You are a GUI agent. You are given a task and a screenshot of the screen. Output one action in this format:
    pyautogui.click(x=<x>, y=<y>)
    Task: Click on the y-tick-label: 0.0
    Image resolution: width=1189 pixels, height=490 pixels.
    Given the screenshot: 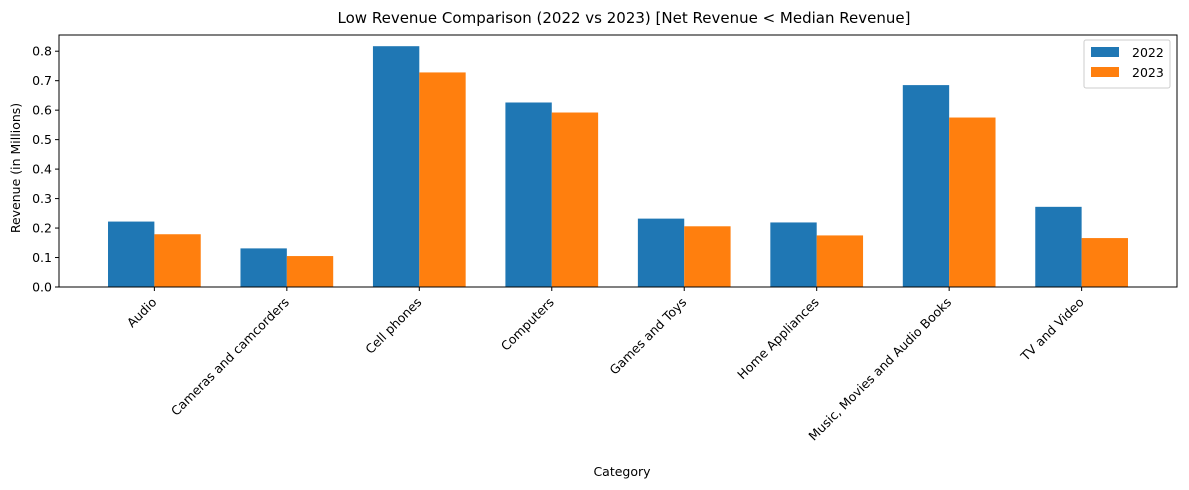 What is the action you would take?
    pyautogui.click(x=42, y=287)
    